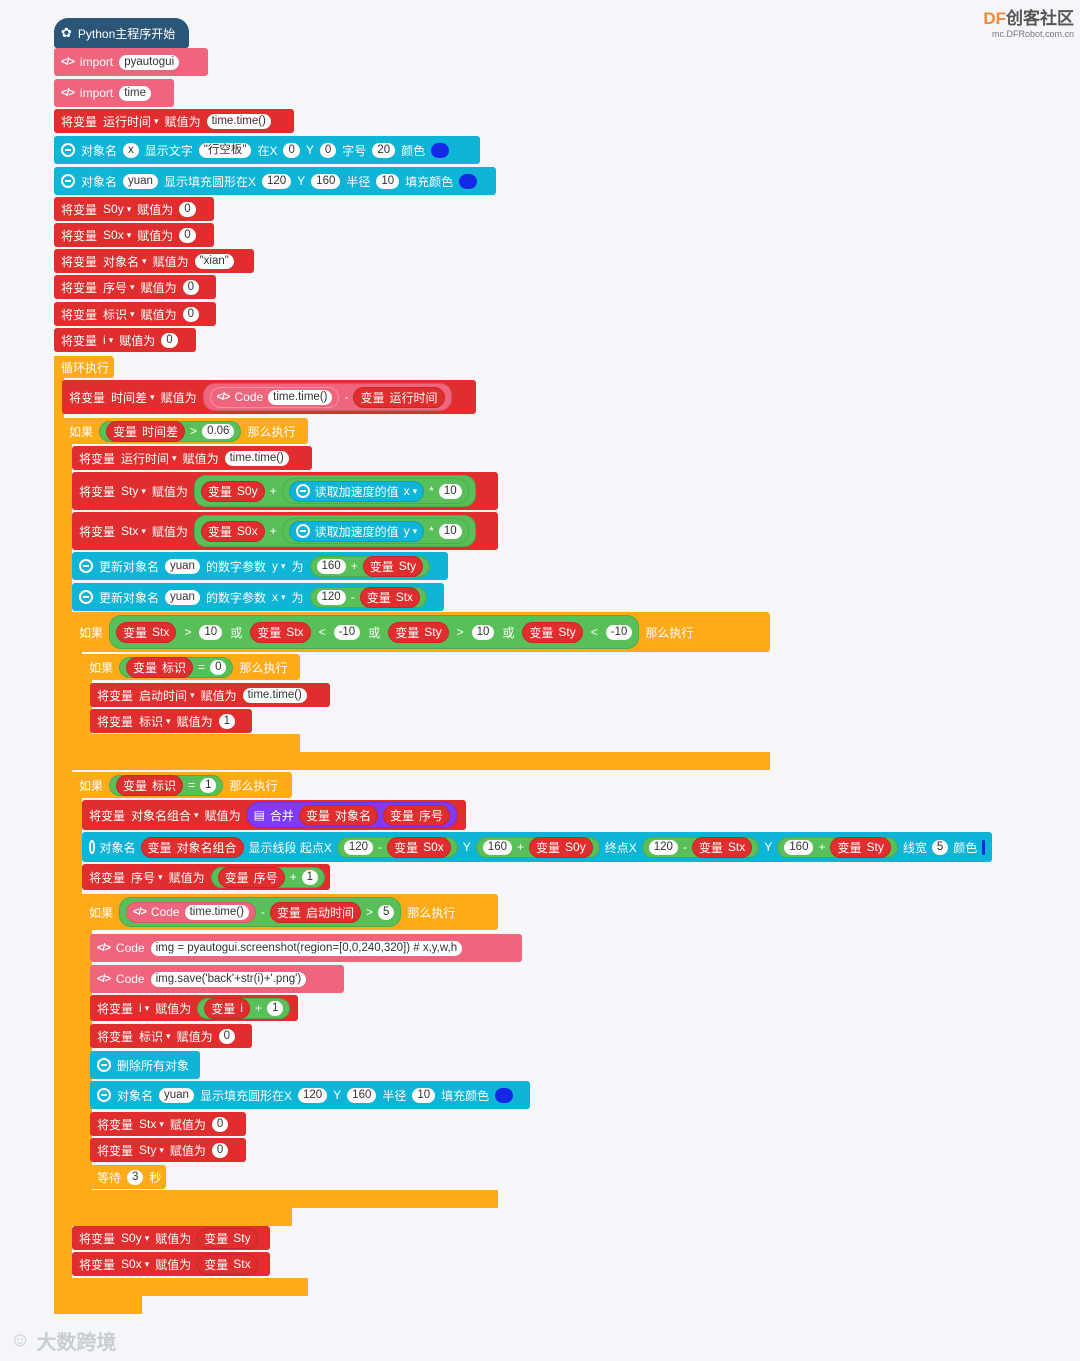 This screenshot has width=1080, height=1361. Describe the element at coordinates (146, 632) in the screenshot. I see `var-stx-chip: 变量 Stx` at that location.